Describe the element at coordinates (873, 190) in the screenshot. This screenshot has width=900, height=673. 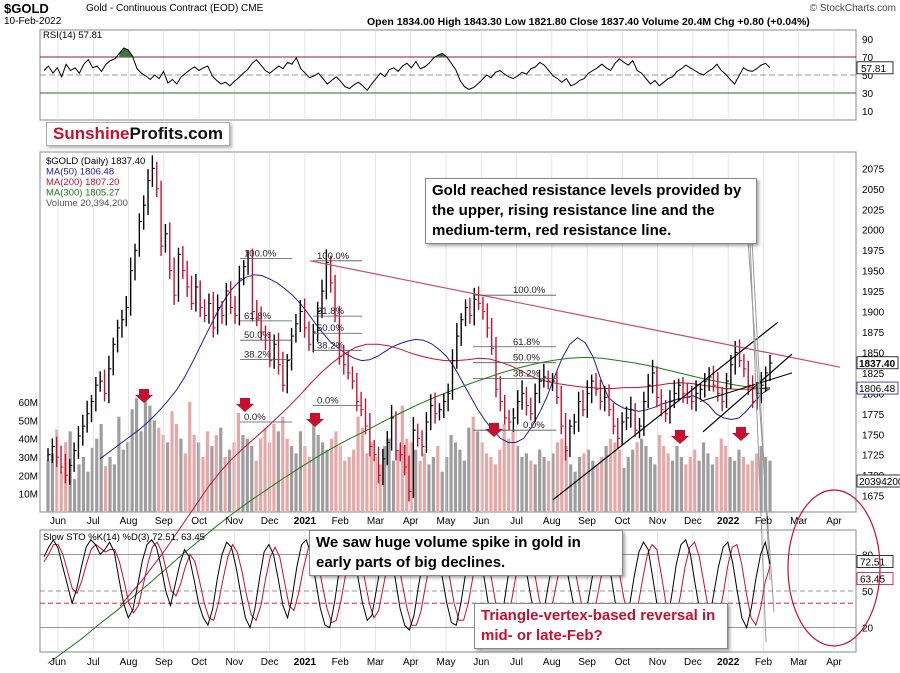
I see `price-tick-label: 2050` at that location.